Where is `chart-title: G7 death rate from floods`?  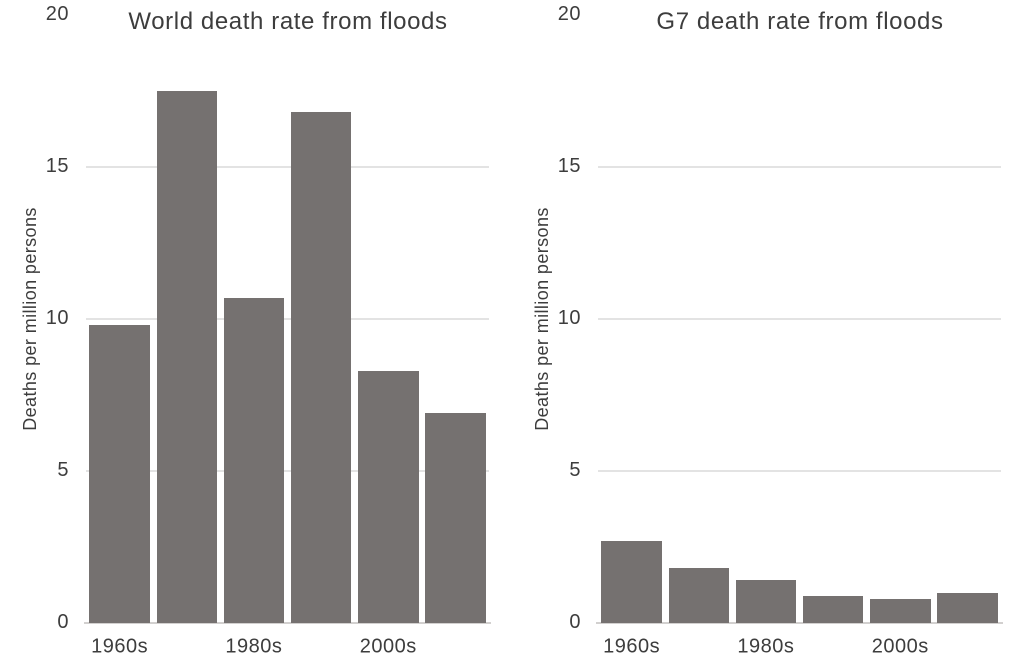 chart-title: G7 death rate from floods is located at coordinates (800, 21).